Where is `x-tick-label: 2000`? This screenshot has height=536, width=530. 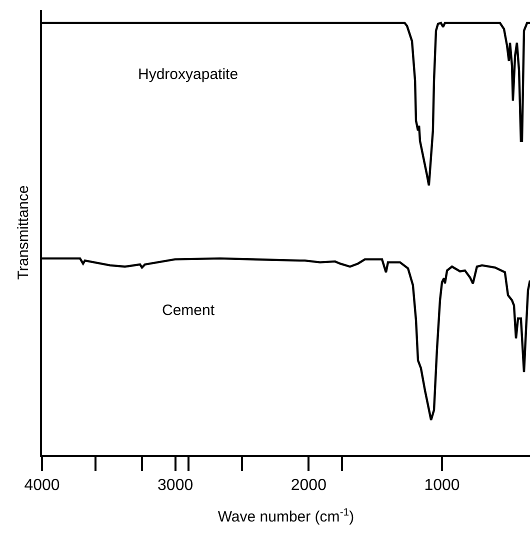
x-tick-label: 2000 is located at coordinates (308, 485).